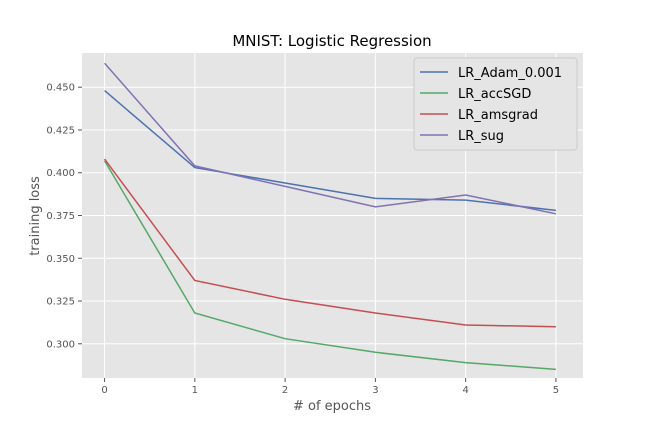 The width and height of the screenshot is (648, 432). I want to click on y-axis-label: training loss, so click(35, 216).